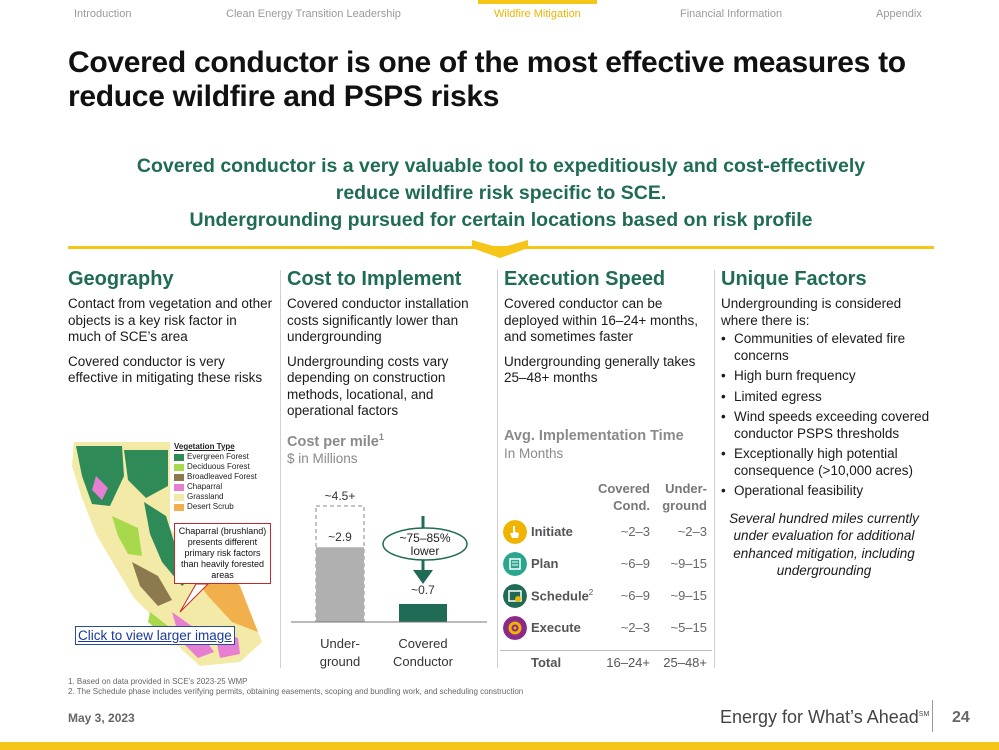  I want to click on execution-unit: In Months, so click(534, 453).